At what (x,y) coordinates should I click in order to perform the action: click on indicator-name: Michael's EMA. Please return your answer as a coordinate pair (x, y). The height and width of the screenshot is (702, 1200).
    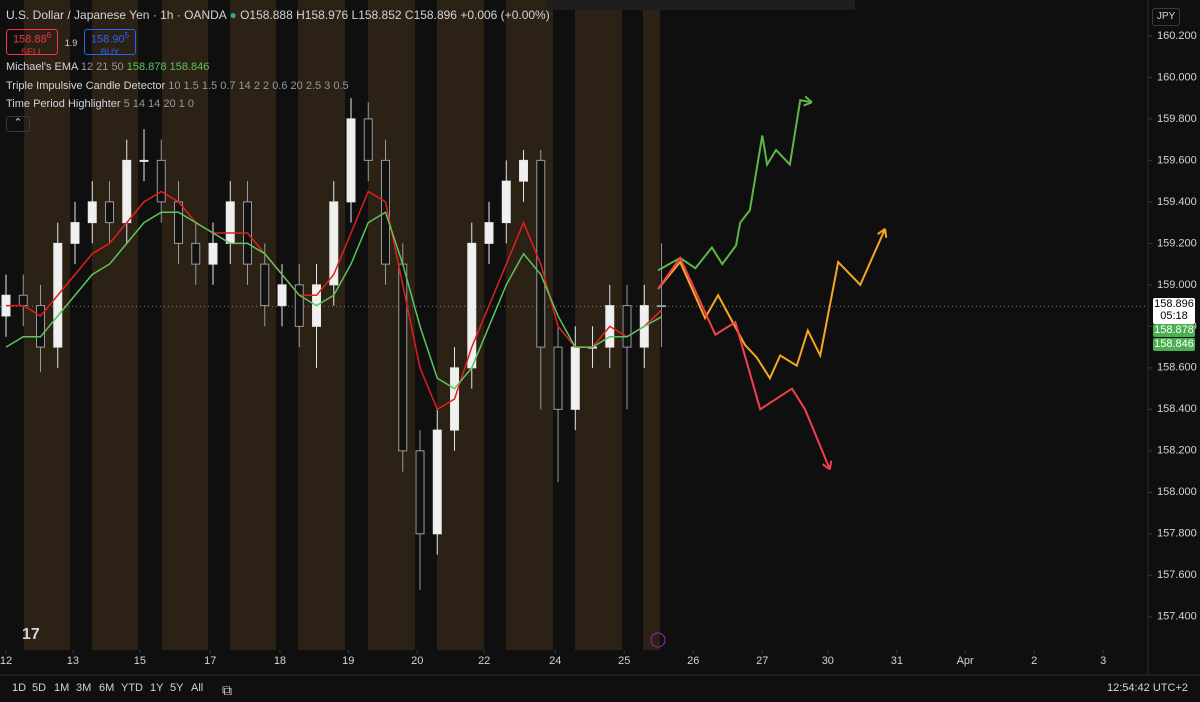
    Looking at the image, I should click on (42, 67).